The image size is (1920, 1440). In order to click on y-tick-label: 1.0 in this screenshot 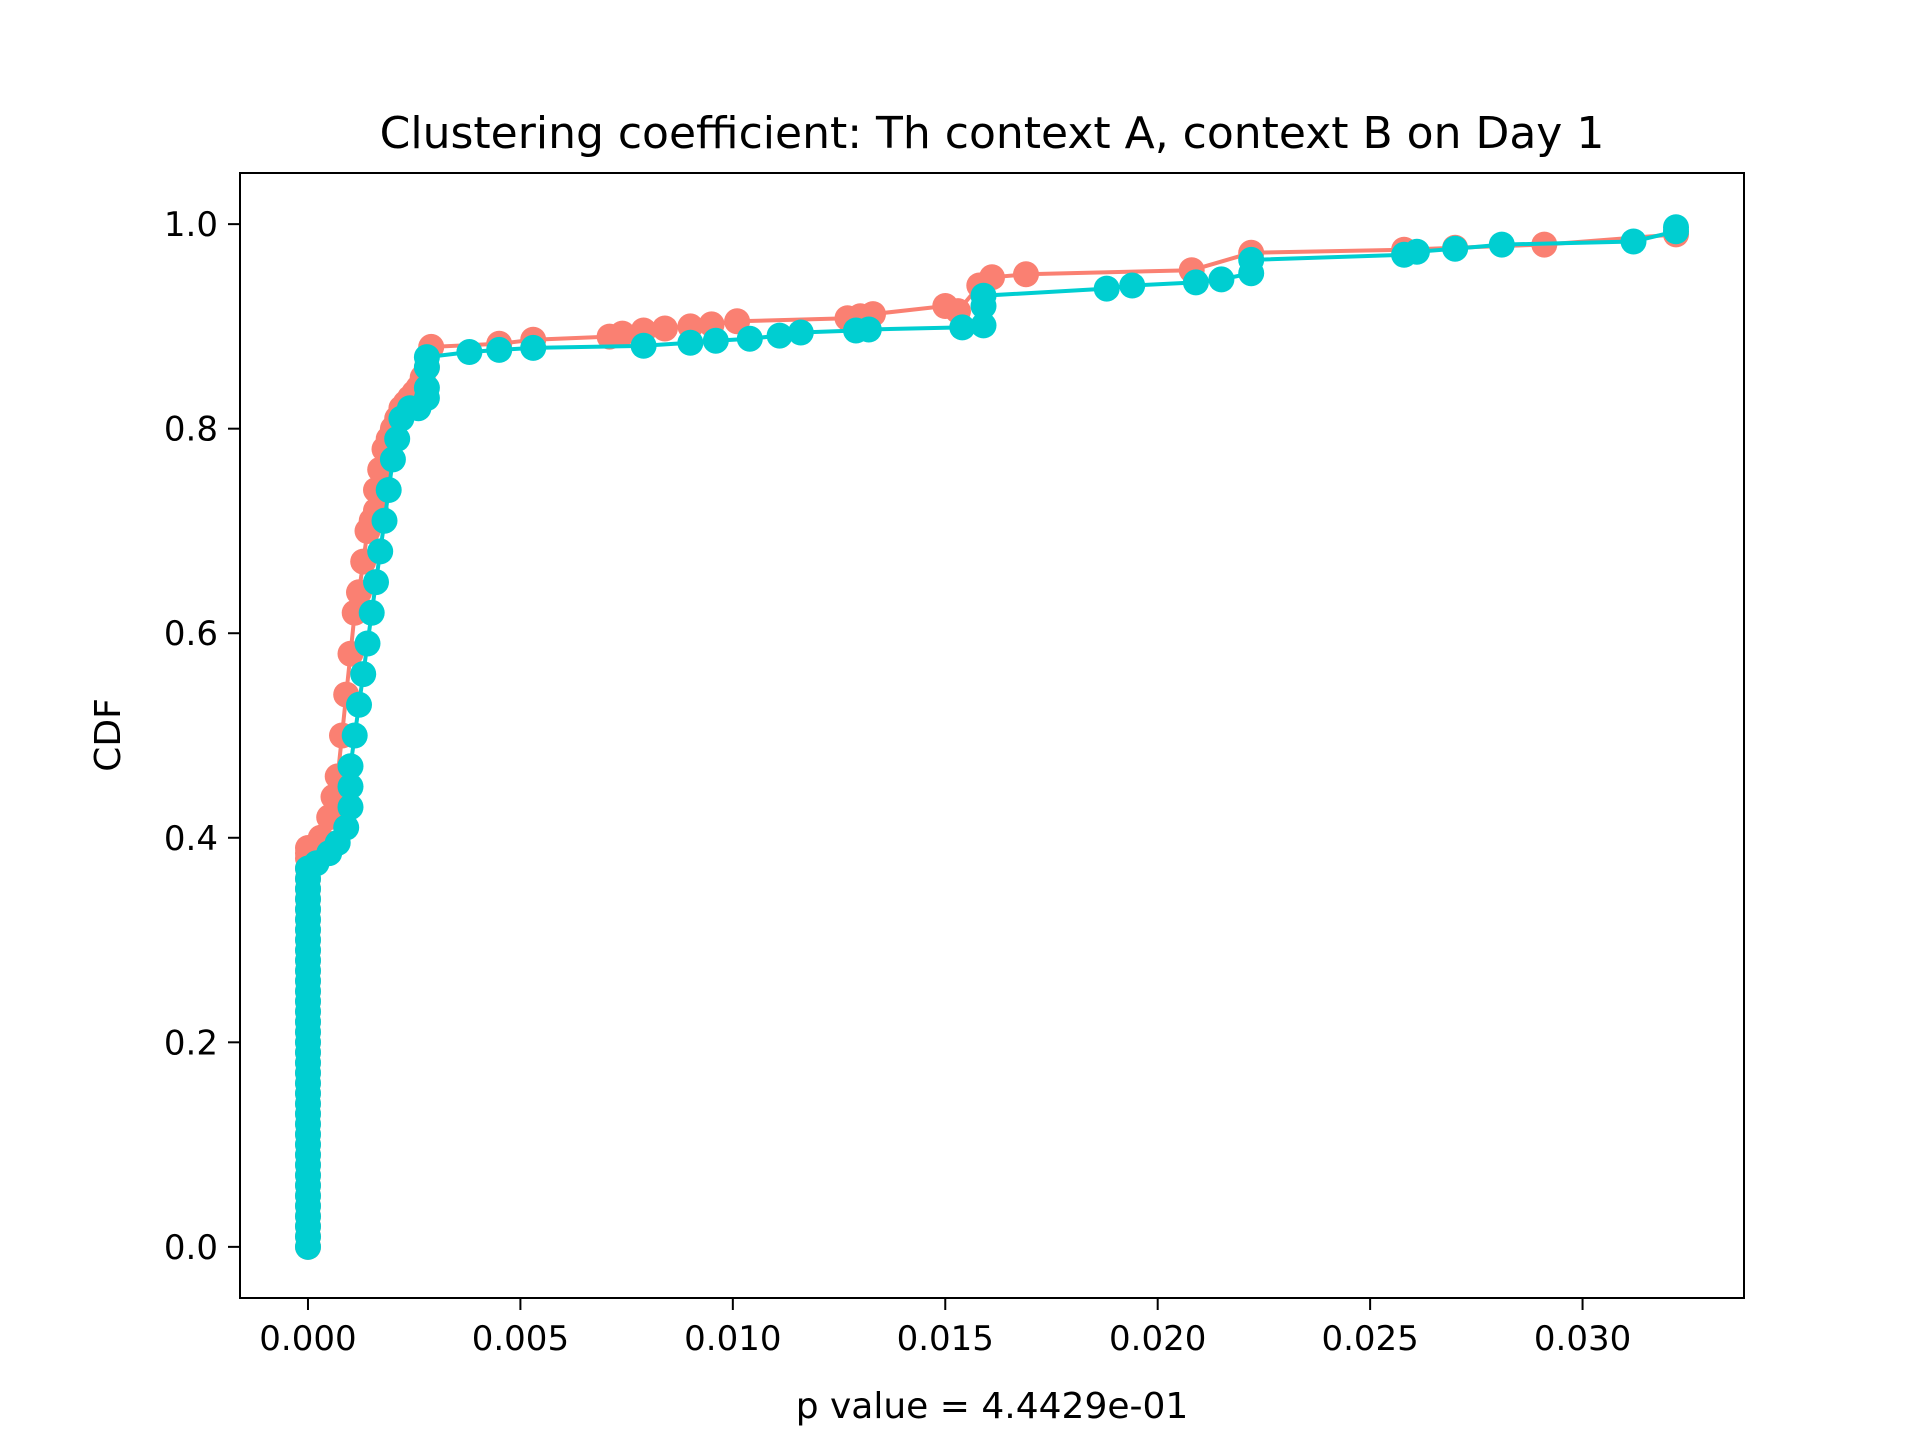, I will do `click(191, 225)`.